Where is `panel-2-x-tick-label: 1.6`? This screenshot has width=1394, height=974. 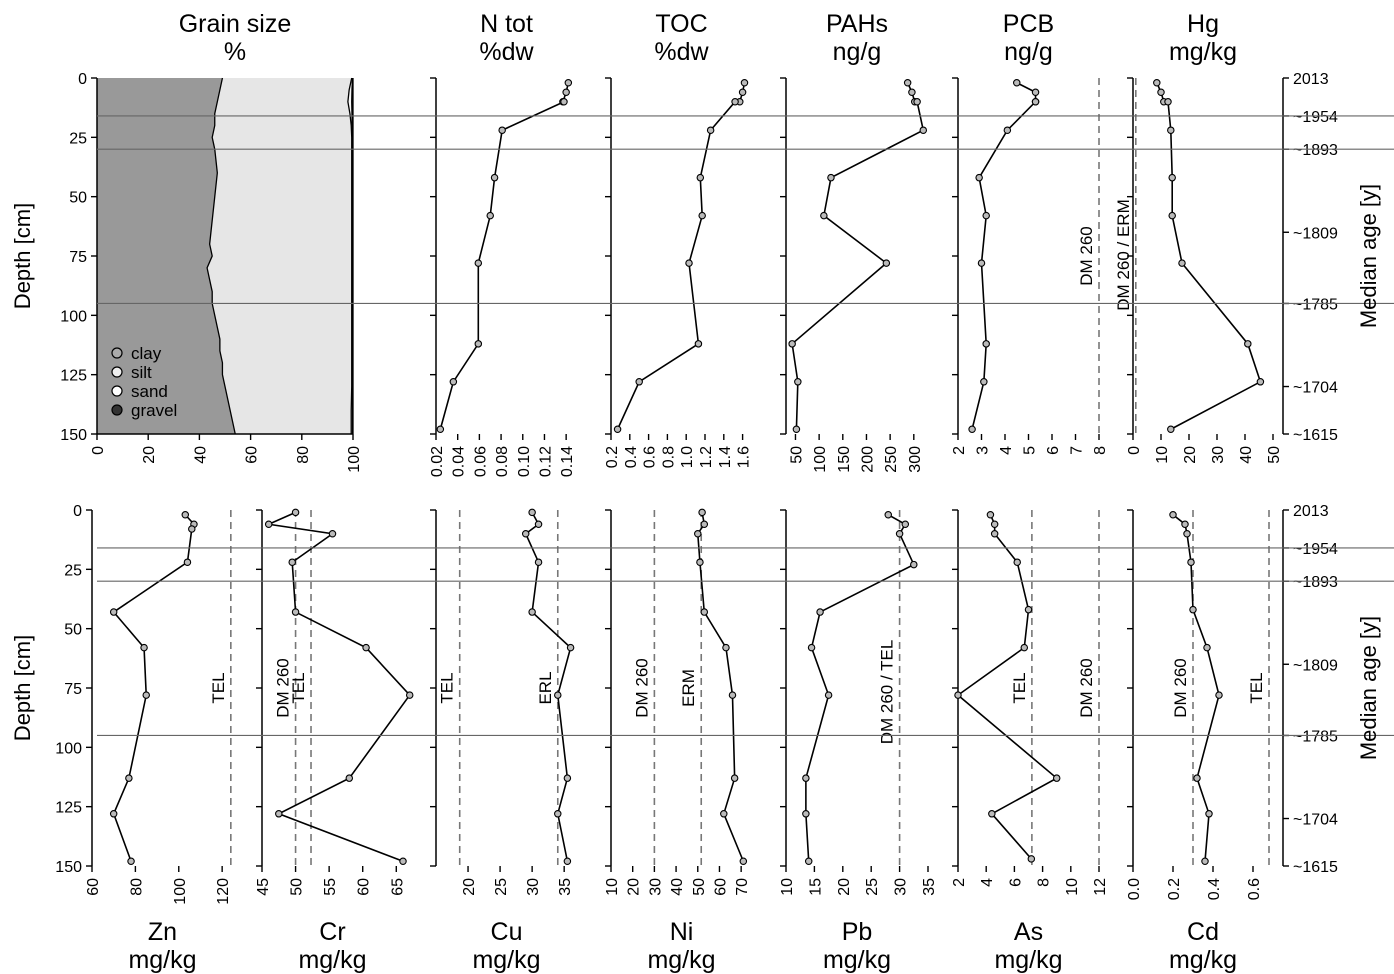
panel-2-x-tick-label: 1.6 is located at coordinates (744, 457).